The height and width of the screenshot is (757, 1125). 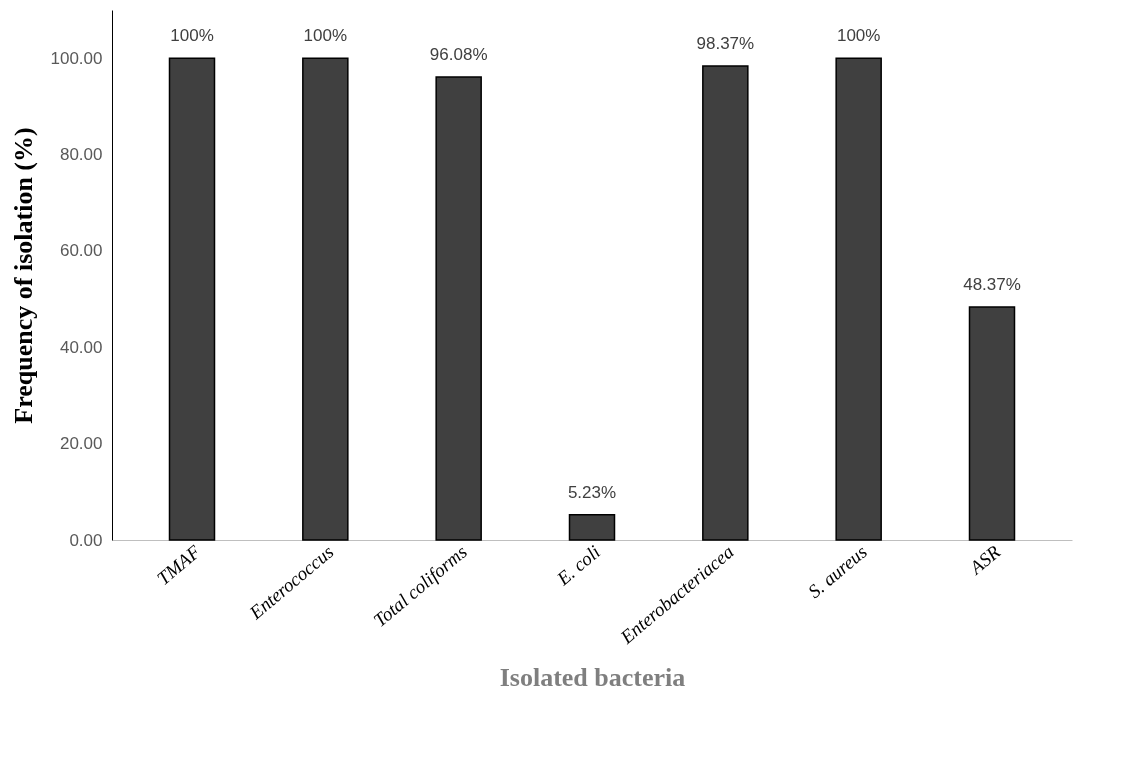 What do you see at coordinates (592, 492) in the screenshot?
I see `data-label: 5.23%` at bounding box center [592, 492].